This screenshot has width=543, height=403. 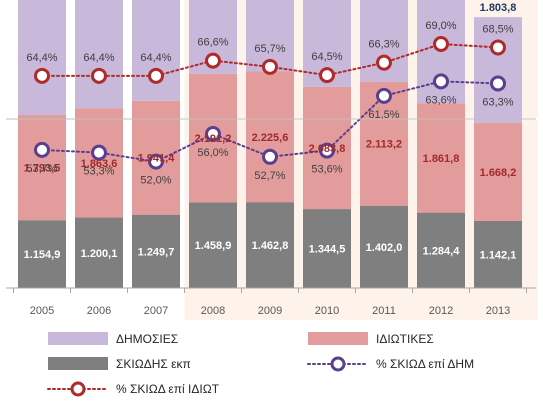 I want to click on point-pct-dim-2012, so click(x=441, y=81).